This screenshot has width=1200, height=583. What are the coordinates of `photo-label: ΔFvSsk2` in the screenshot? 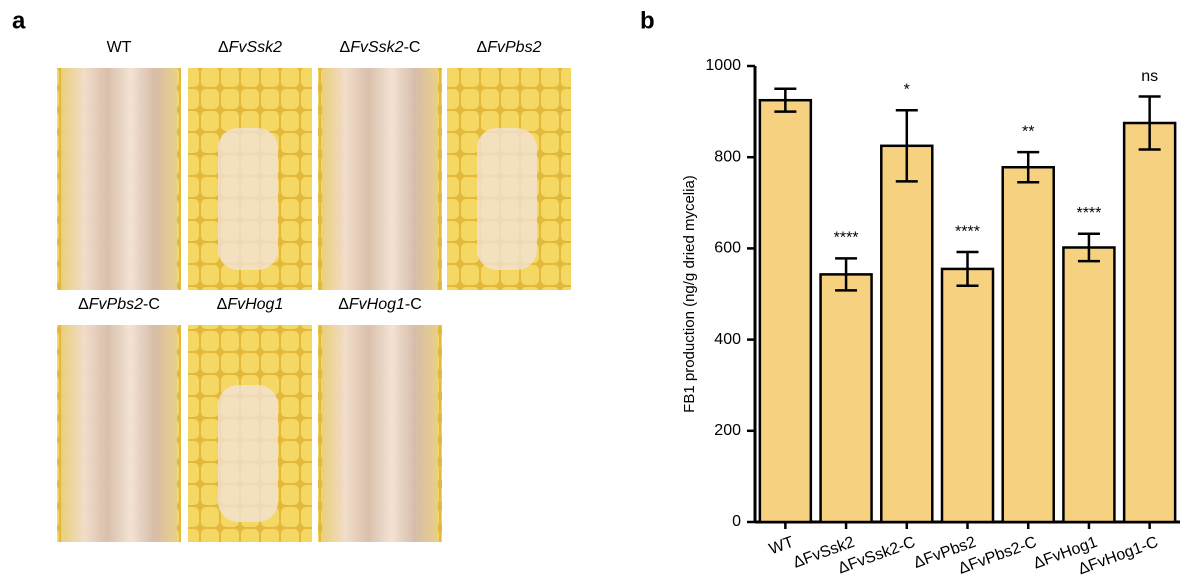 It's located at (250, 47).